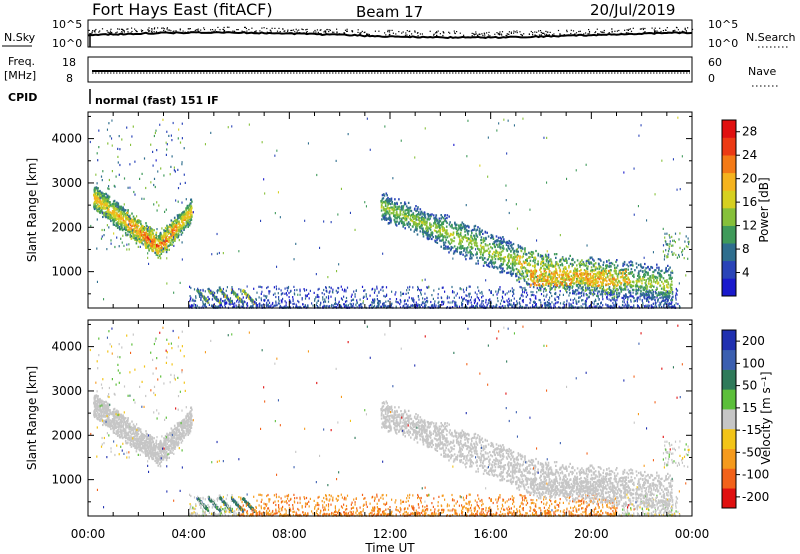  I want to click on freq-frame, so click(390, 69).